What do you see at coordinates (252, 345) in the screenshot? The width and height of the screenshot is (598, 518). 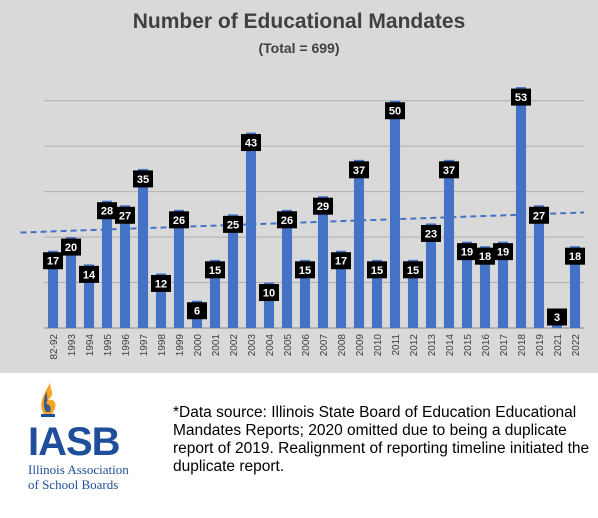 I see `x-tick-label: 2003` at bounding box center [252, 345].